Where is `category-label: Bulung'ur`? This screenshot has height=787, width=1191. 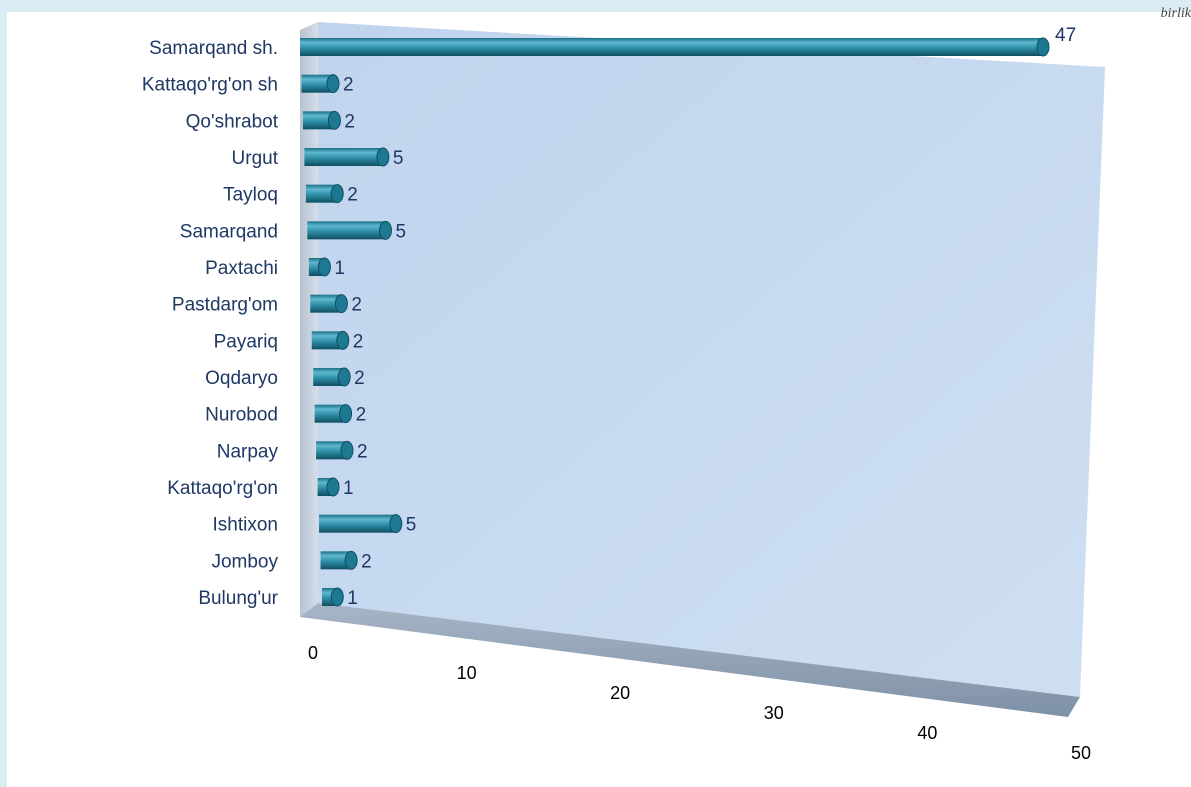
category-label: Bulung'ur is located at coordinates (238, 598).